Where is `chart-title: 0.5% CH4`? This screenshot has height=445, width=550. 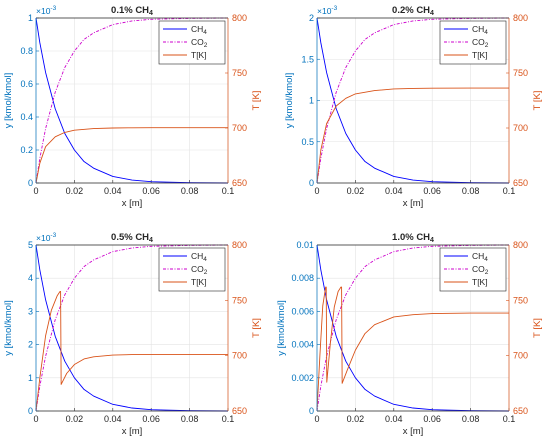 chart-title: 0.5% CH4 is located at coordinates (132, 238).